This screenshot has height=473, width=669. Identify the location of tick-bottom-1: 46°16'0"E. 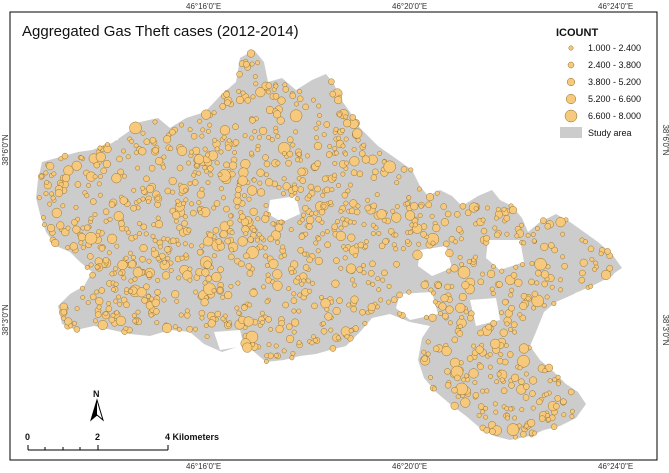
(203, 466).